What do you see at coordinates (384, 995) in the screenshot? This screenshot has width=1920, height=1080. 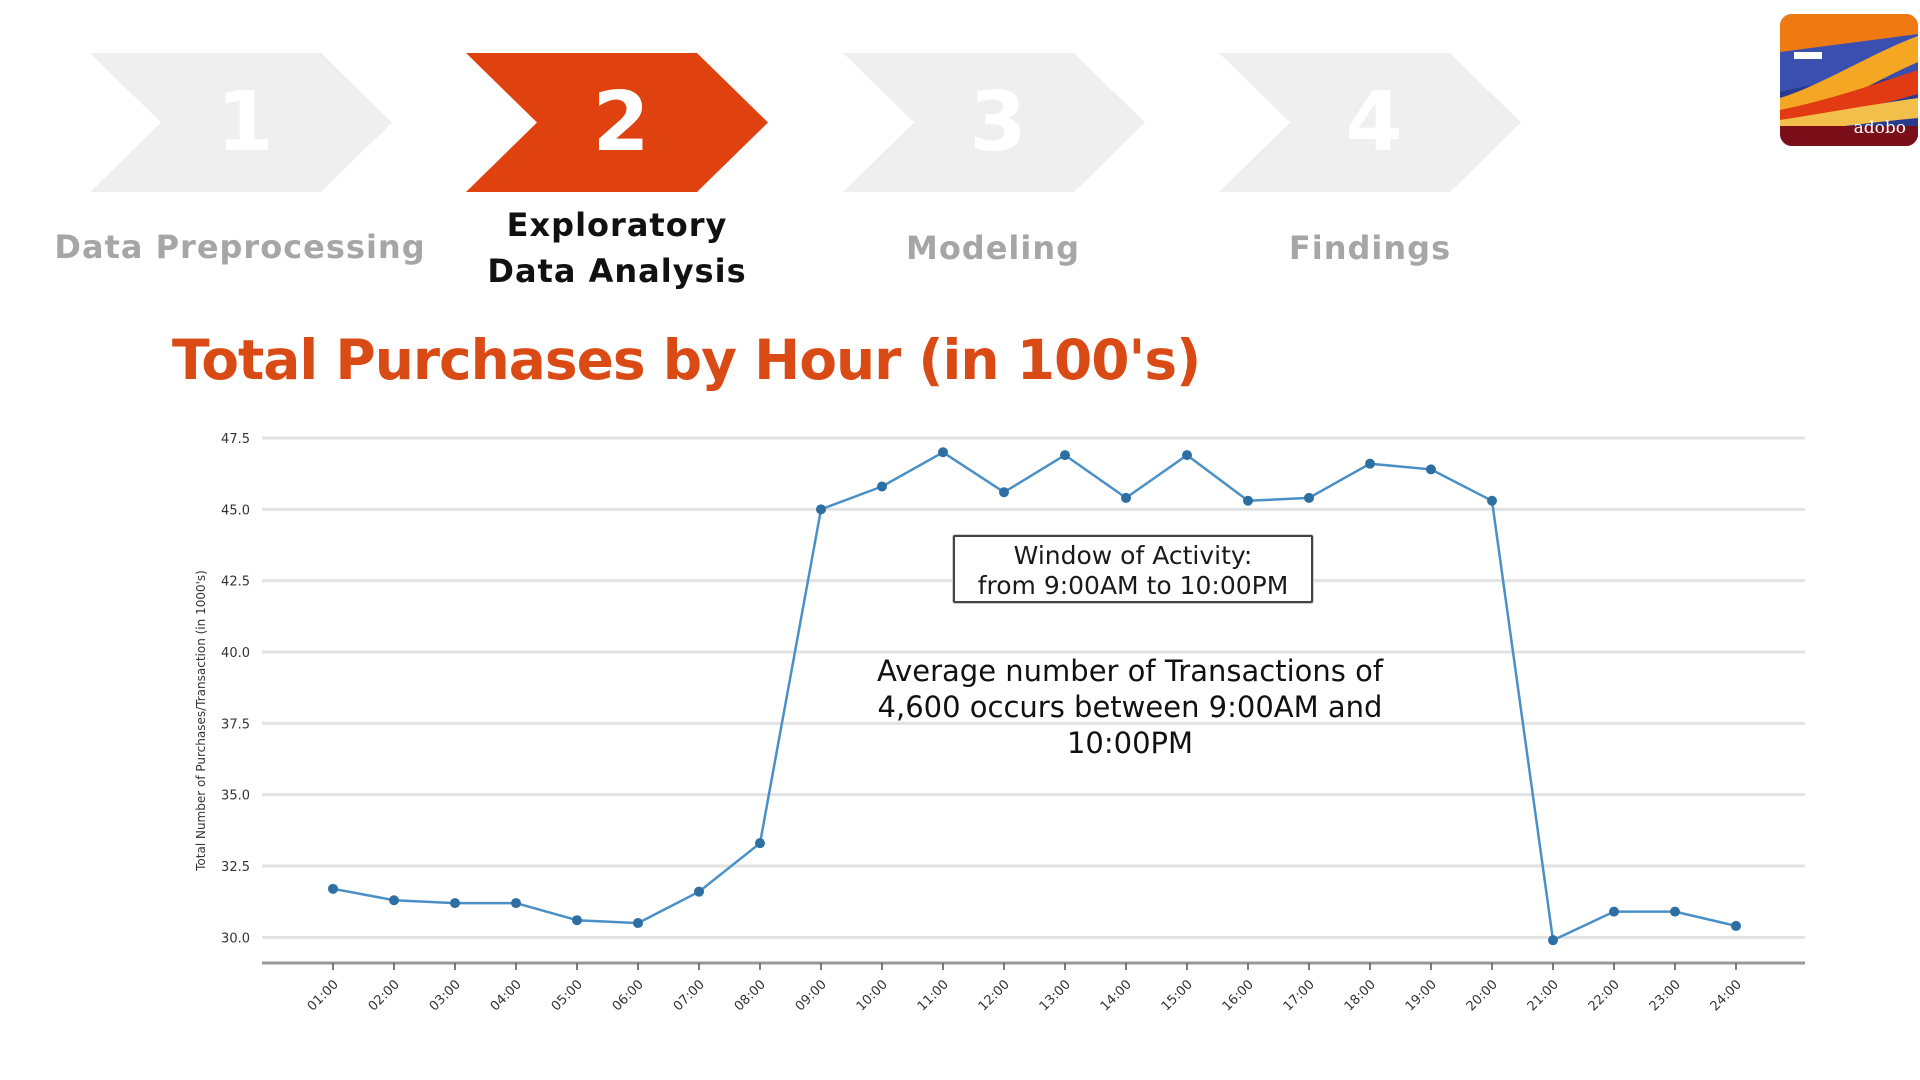 I see `x-tick-label: 02:00` at bounding box center [384, 995].